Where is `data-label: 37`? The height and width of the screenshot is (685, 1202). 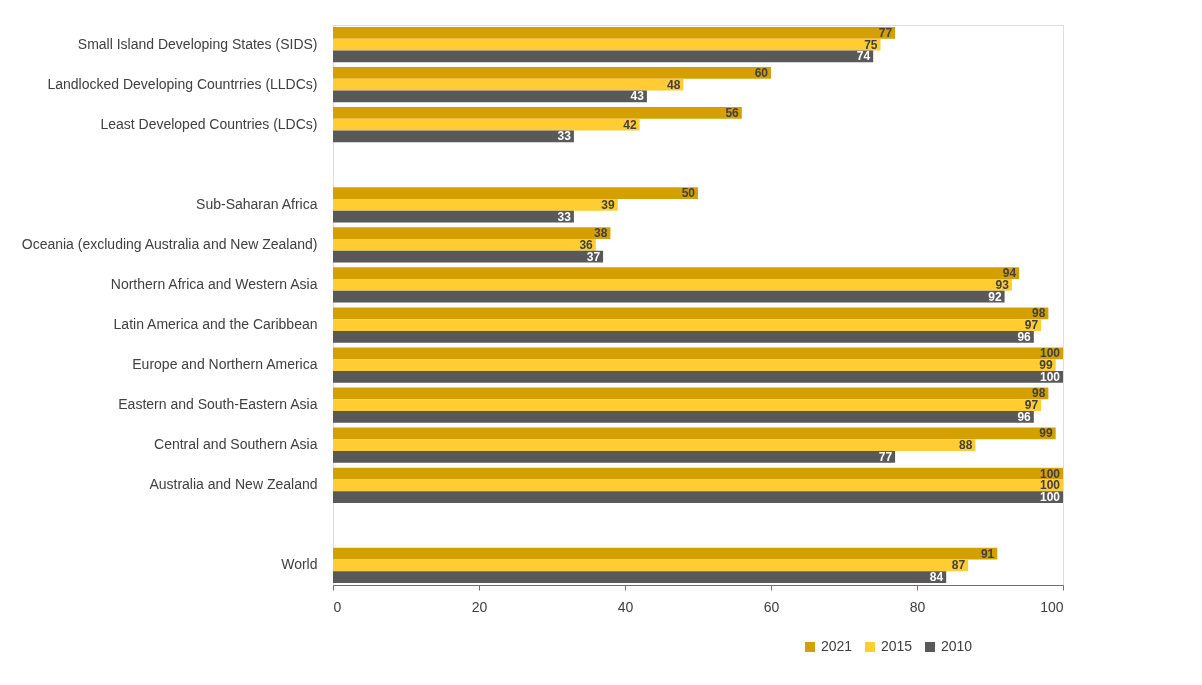 data-label: 37 is located at coordinates (593, 256).